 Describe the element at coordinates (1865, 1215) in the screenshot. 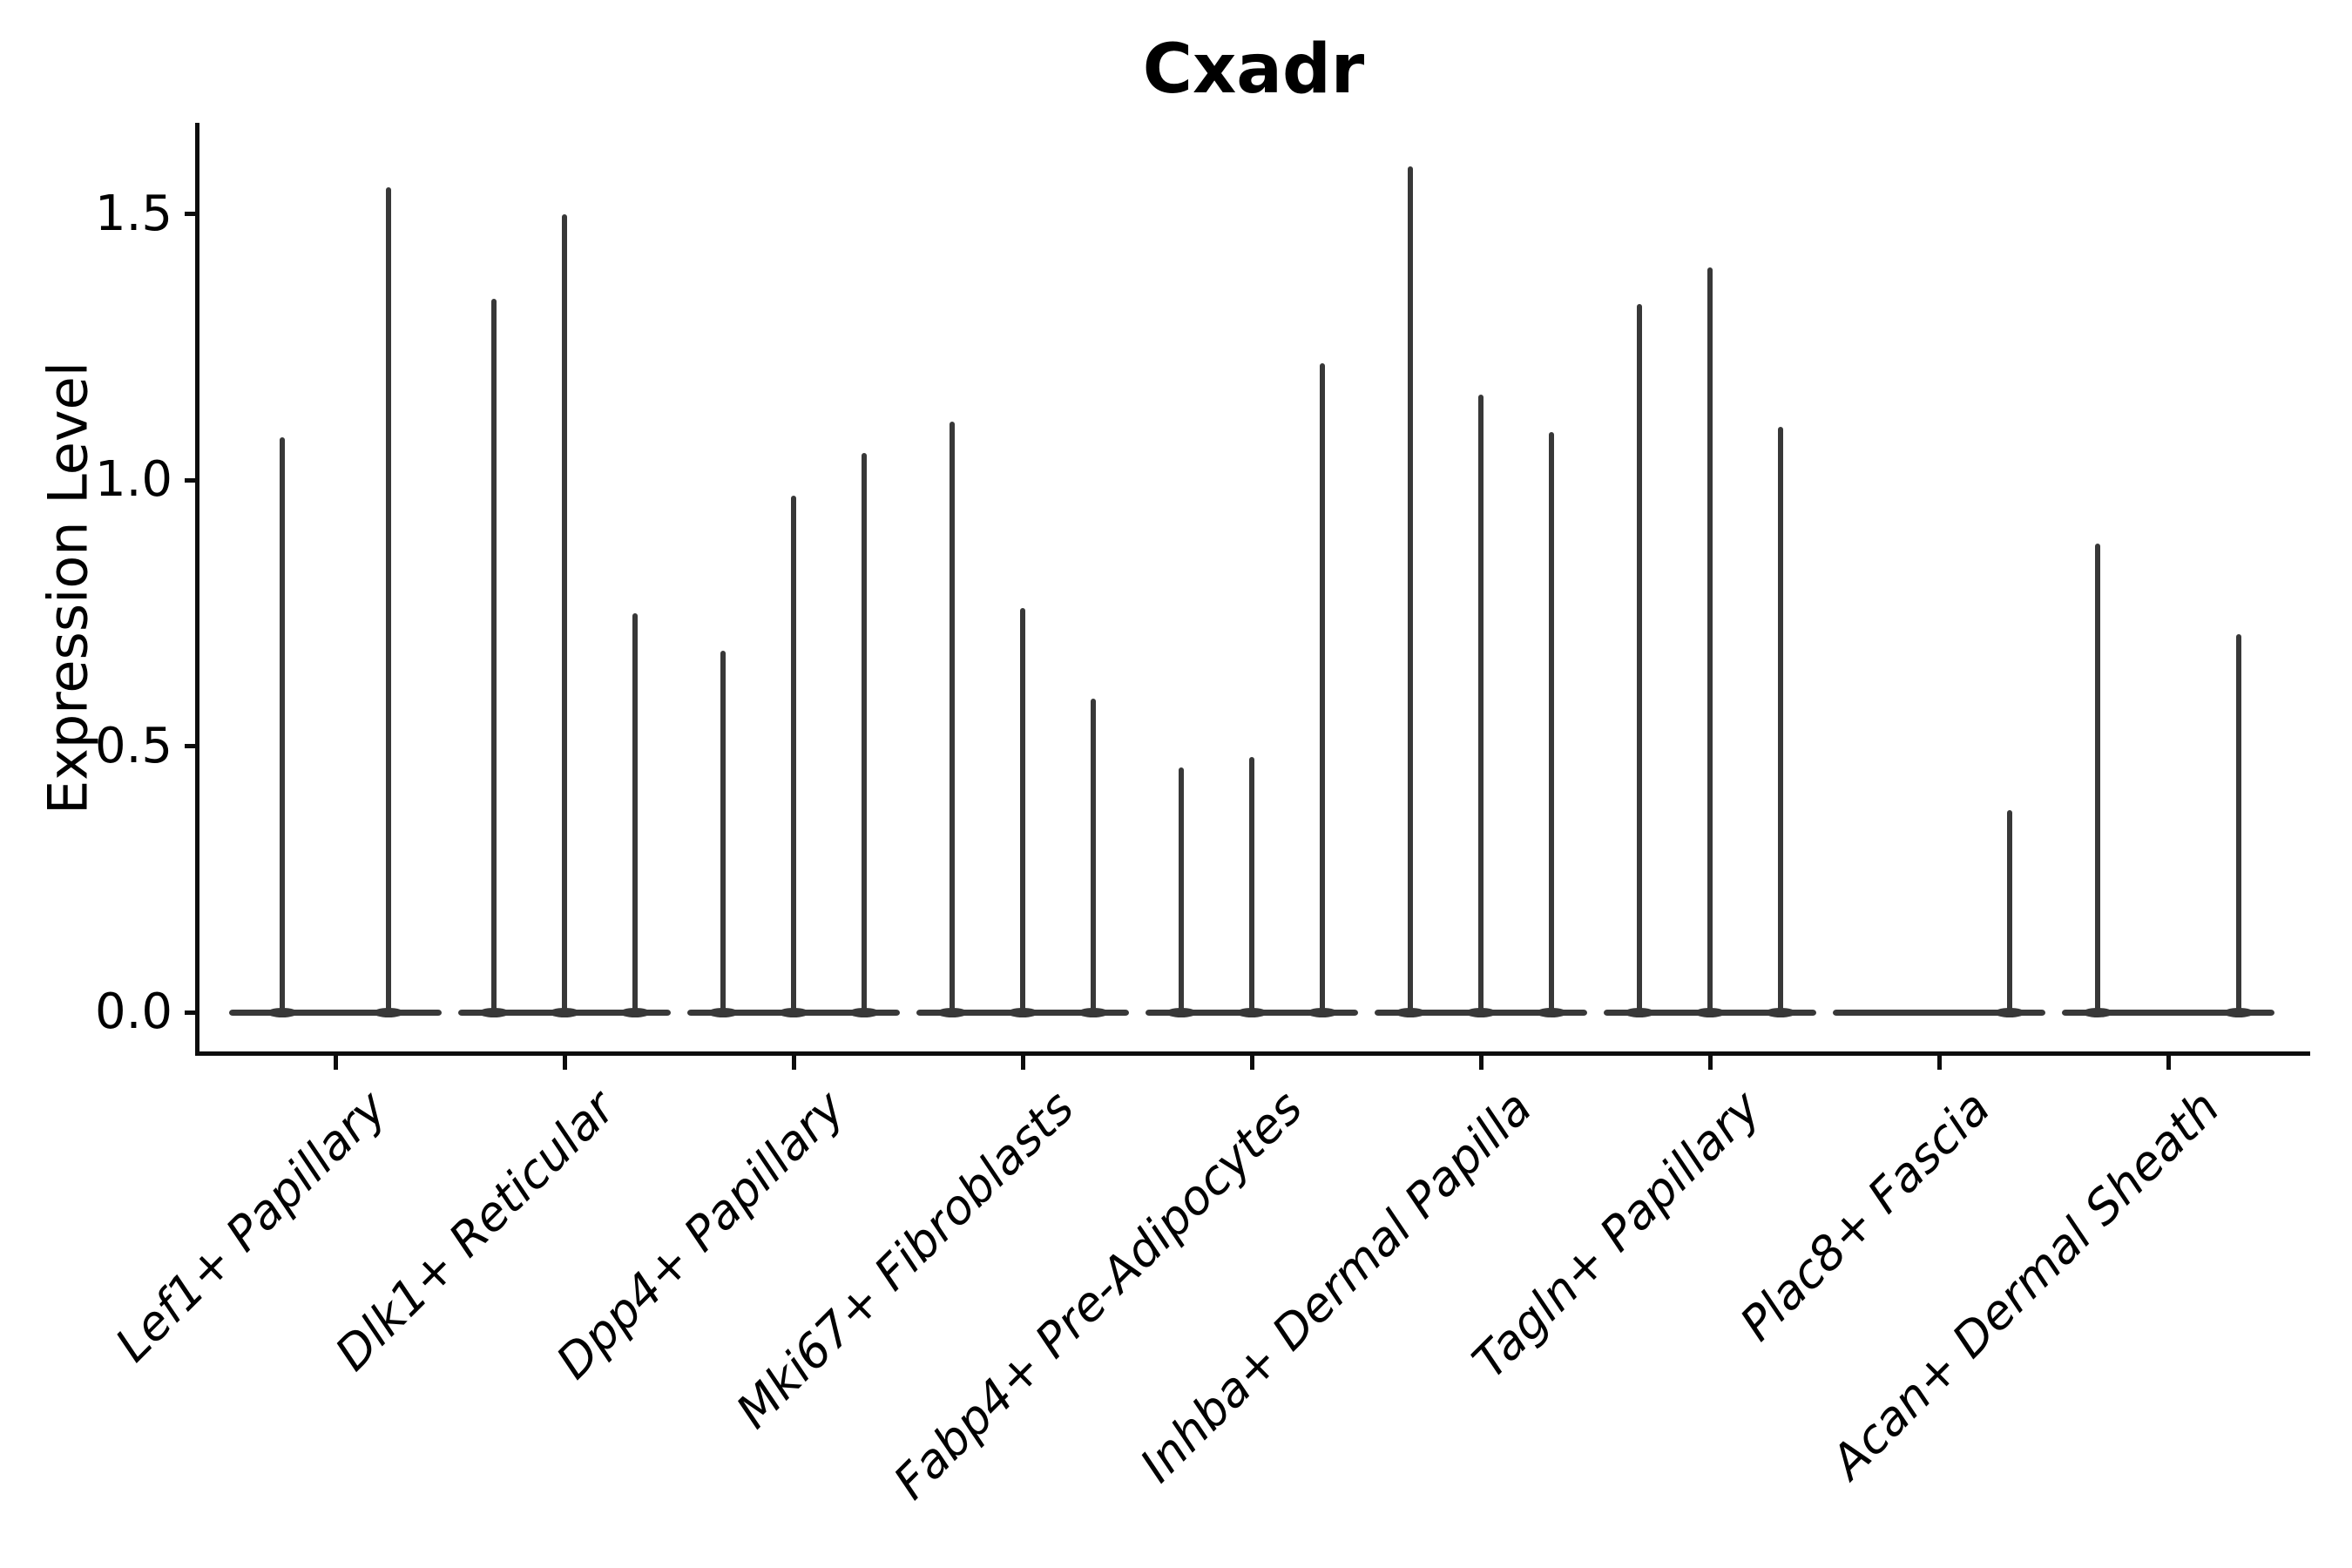

I see `x-tick-label: Plac8+ Fascia` at that location.